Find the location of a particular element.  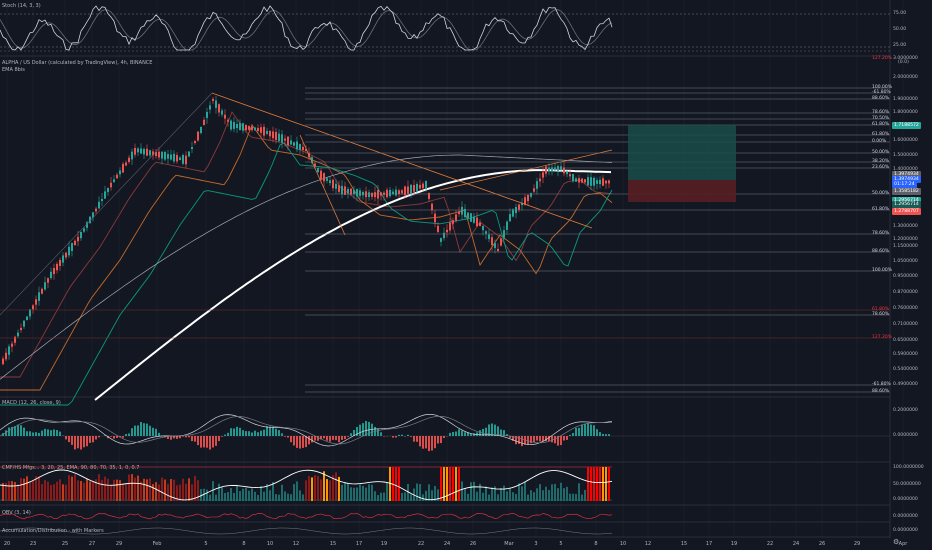

date-axis-label: 3 is located at coordinates (536, 544).